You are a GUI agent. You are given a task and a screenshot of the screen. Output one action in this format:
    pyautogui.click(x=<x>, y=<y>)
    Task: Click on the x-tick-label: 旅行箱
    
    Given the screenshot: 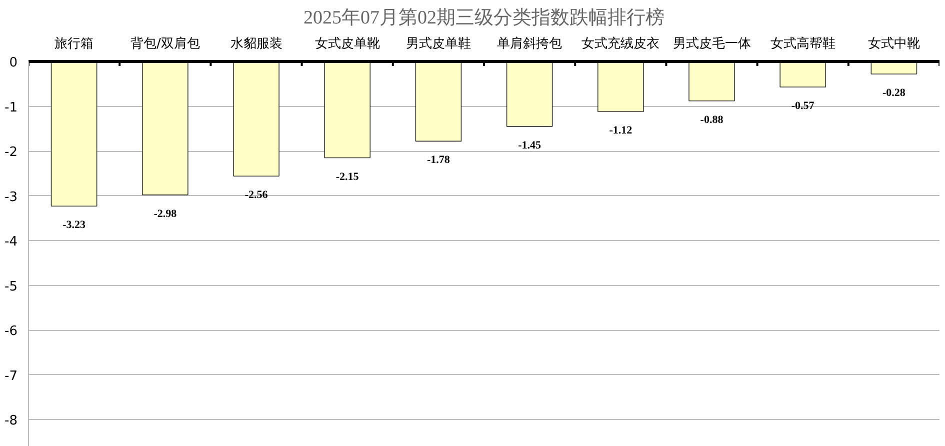 What is the action you would take?
    pyautogui.click(x=74, y=44)
    